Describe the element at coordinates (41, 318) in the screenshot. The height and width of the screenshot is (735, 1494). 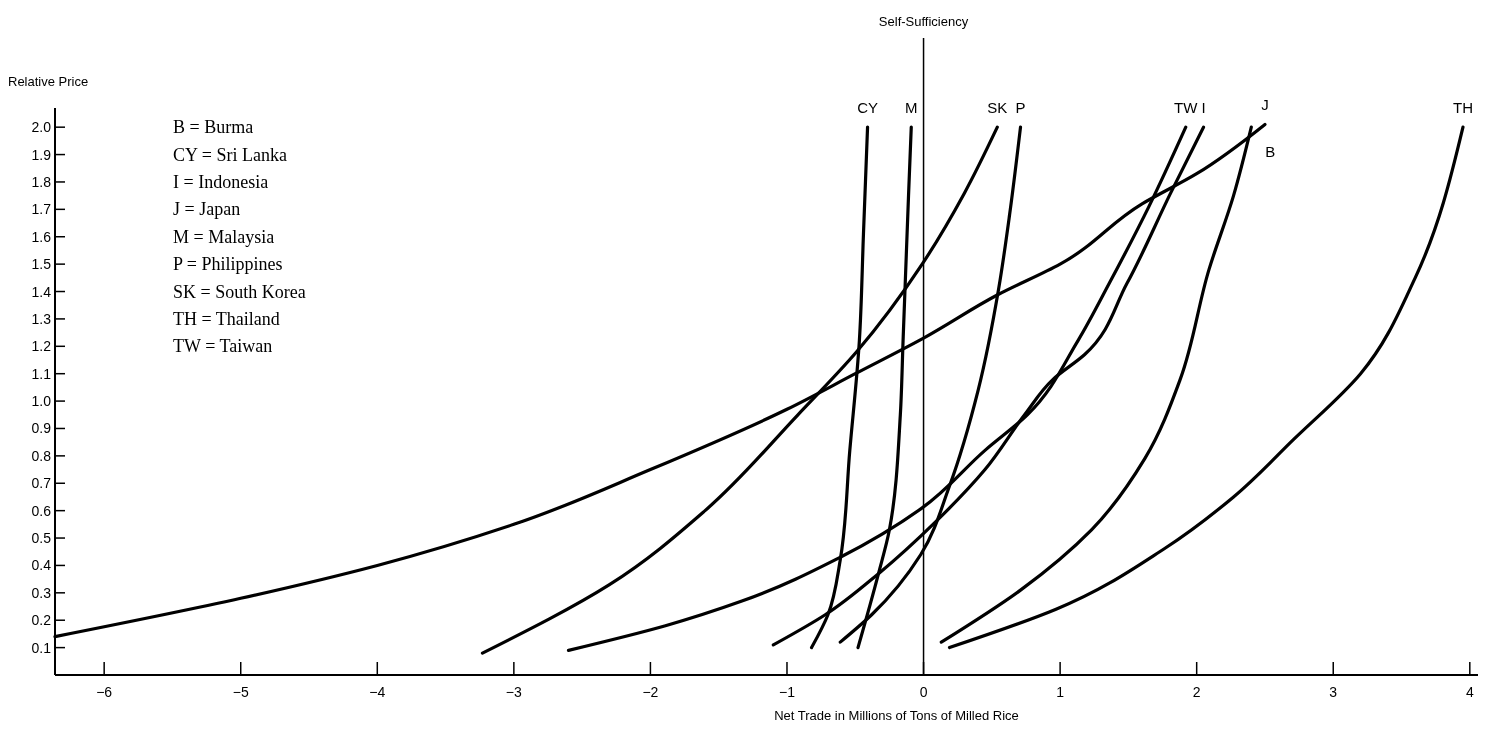
I see `y-tick-label: 1.3` at that location.